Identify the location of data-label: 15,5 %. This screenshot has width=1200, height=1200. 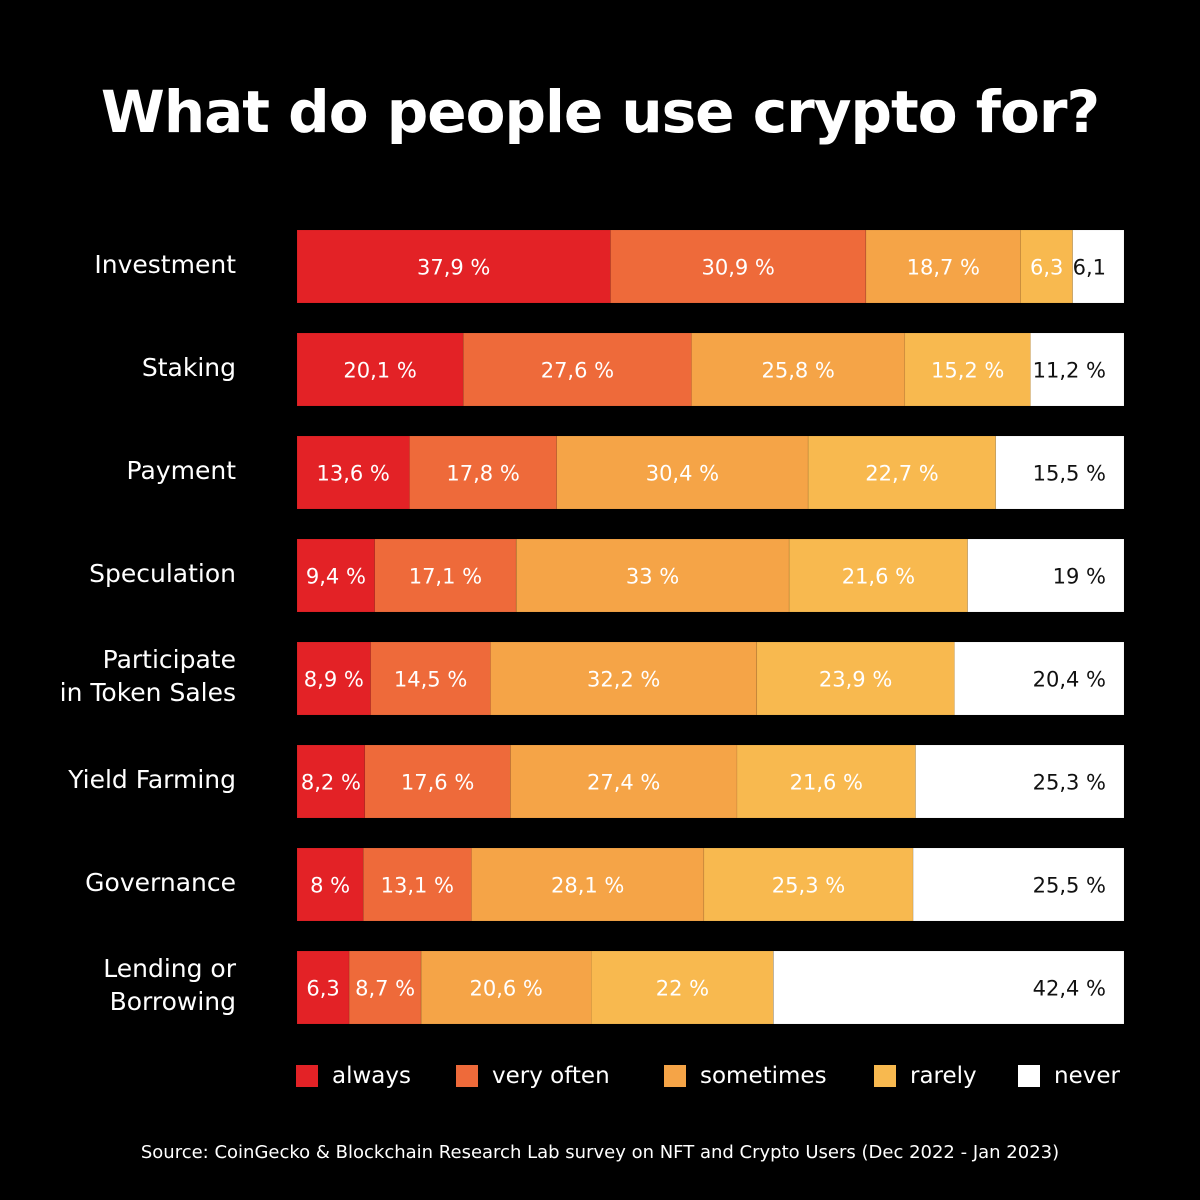
(1069, 474).